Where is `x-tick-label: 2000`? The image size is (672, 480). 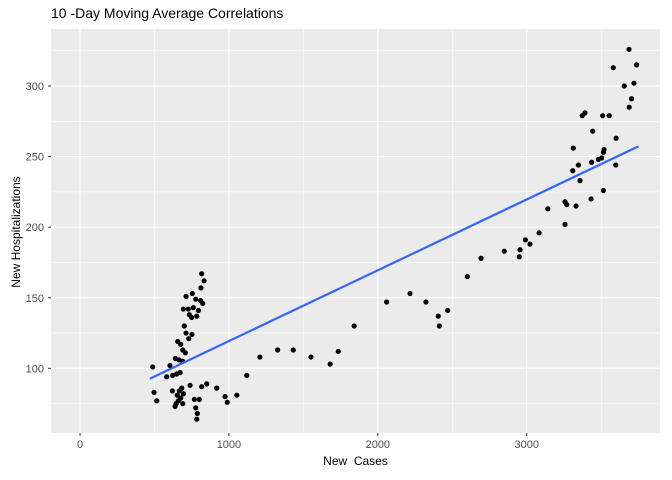 x-tick-label: 2000 is located at coordinates (378, 445).